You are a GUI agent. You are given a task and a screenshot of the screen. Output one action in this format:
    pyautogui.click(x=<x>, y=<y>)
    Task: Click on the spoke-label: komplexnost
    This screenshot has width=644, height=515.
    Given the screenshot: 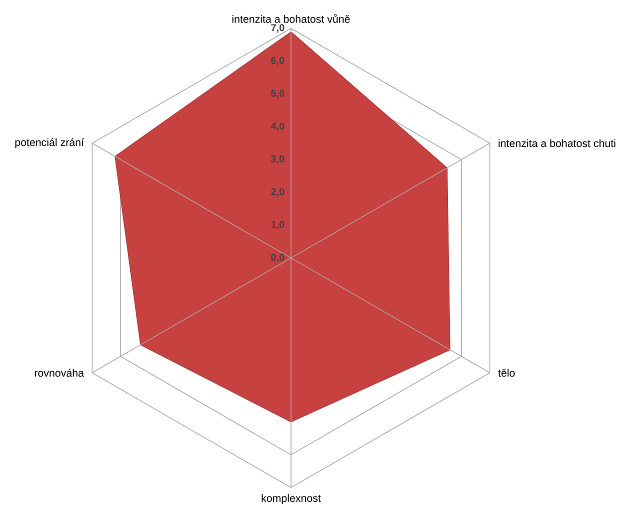 What is the action you would take?
    pyautogui.click(x=291, y=499)
    